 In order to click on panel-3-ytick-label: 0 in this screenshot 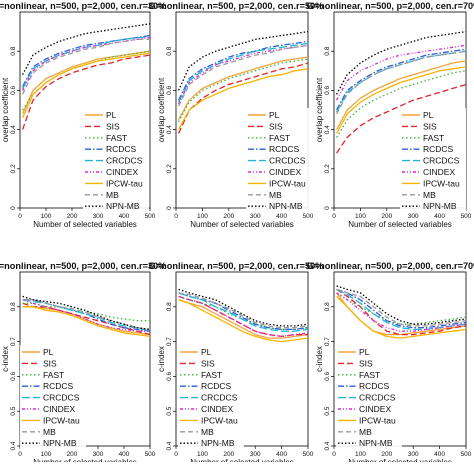, I will do `click(327, 208)`.